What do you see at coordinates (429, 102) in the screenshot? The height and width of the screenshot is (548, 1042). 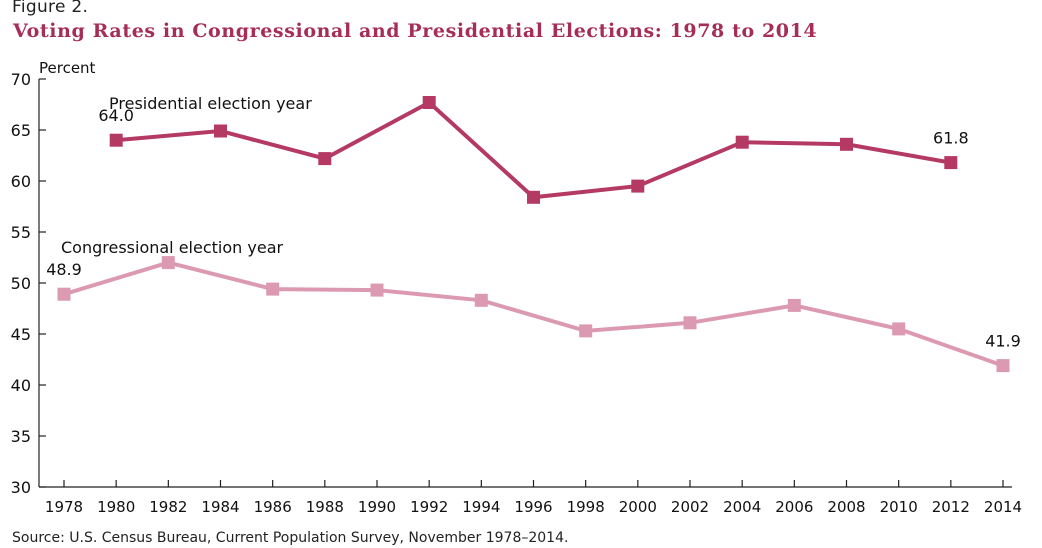 I see `presidential-point-1992` at bounding box center [429, 102].